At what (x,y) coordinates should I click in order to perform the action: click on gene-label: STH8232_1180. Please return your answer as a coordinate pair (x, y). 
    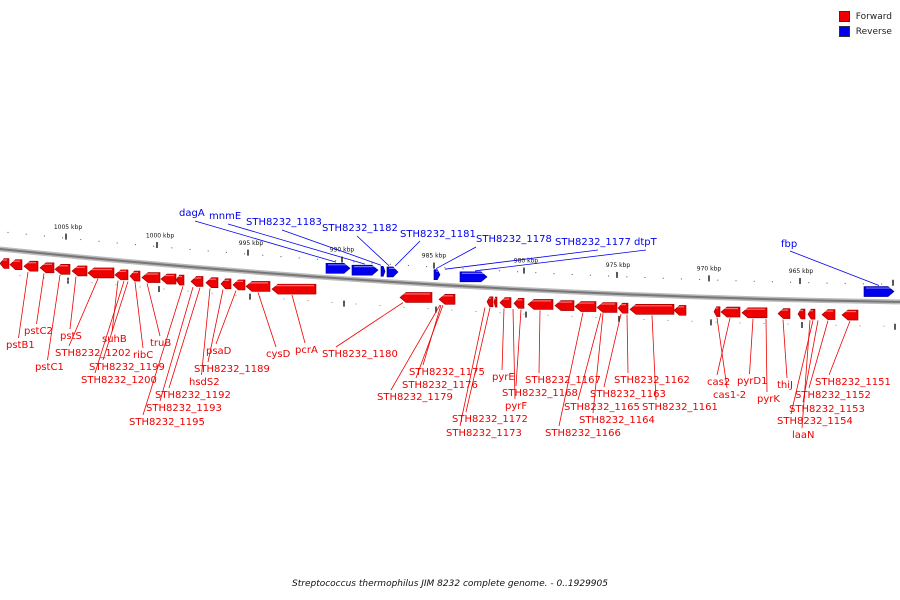
    Looking at the image, I should click on (360, 354).